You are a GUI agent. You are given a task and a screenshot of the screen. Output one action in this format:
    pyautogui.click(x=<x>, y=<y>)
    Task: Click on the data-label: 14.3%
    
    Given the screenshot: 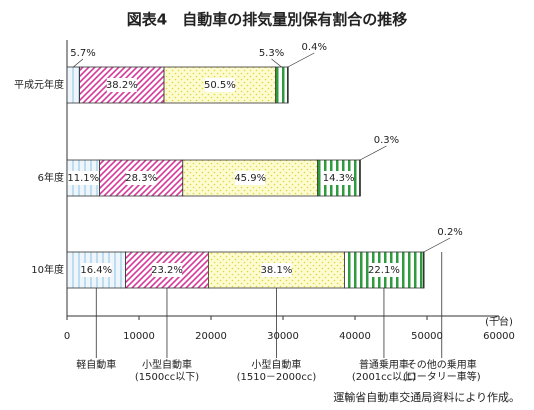 What is the action you would take?
    pyautogui.click(x=339, y=178)
    